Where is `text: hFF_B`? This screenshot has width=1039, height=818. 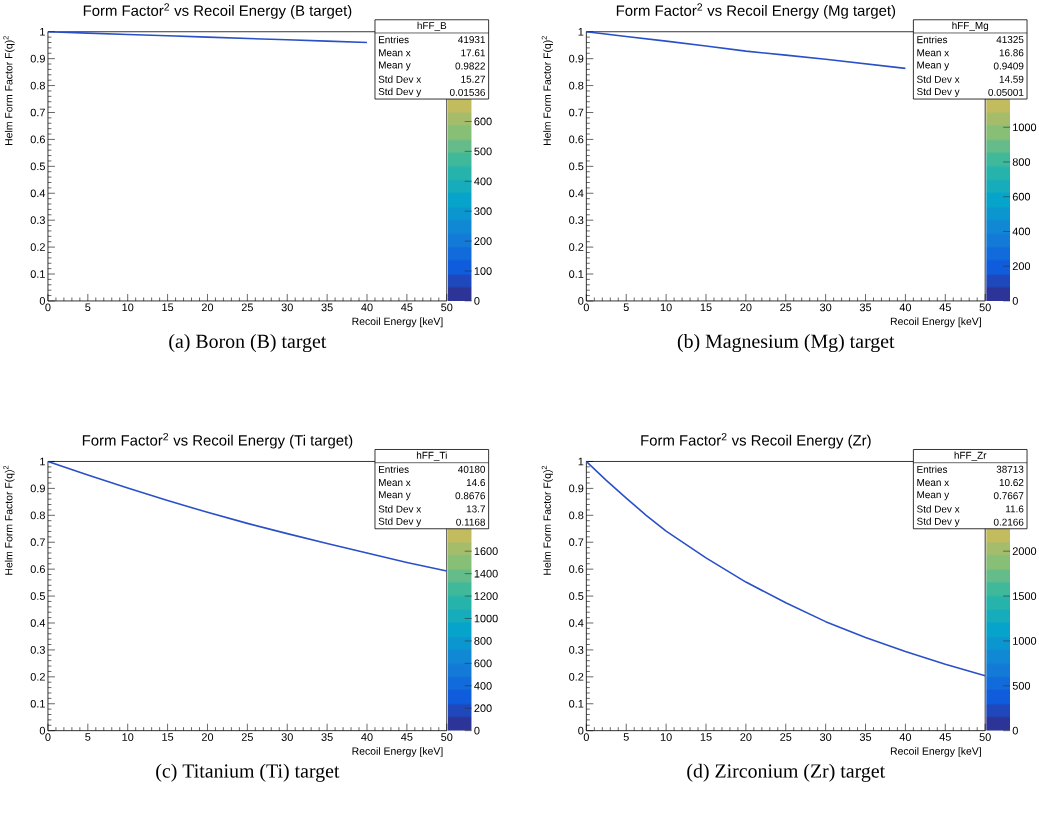
text: hFF_B is located at coordinates (432, 26).